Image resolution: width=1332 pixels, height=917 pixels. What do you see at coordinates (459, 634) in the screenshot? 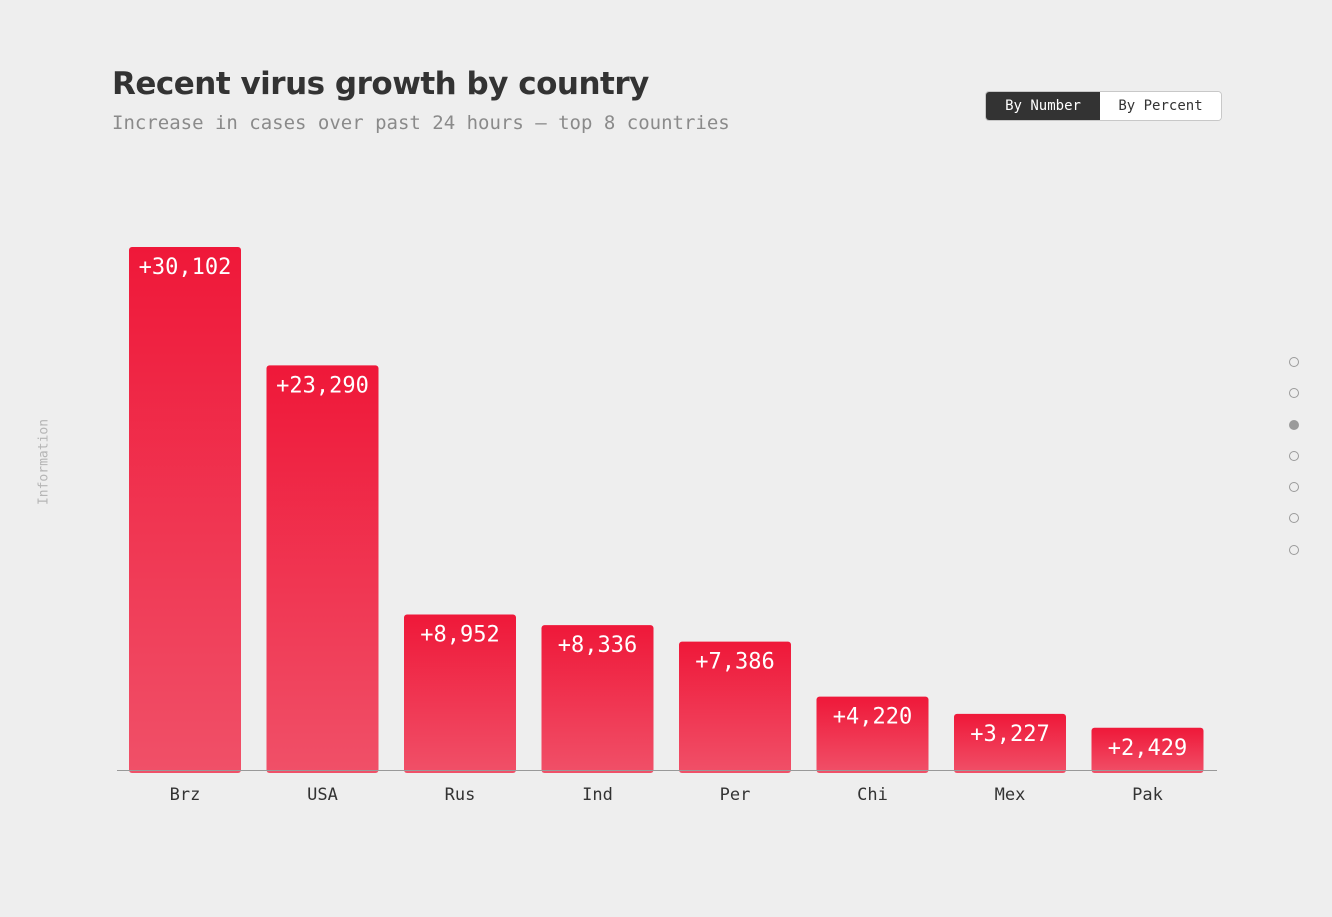
I see `data-label: +8,952` at bounding box center [459, 634].